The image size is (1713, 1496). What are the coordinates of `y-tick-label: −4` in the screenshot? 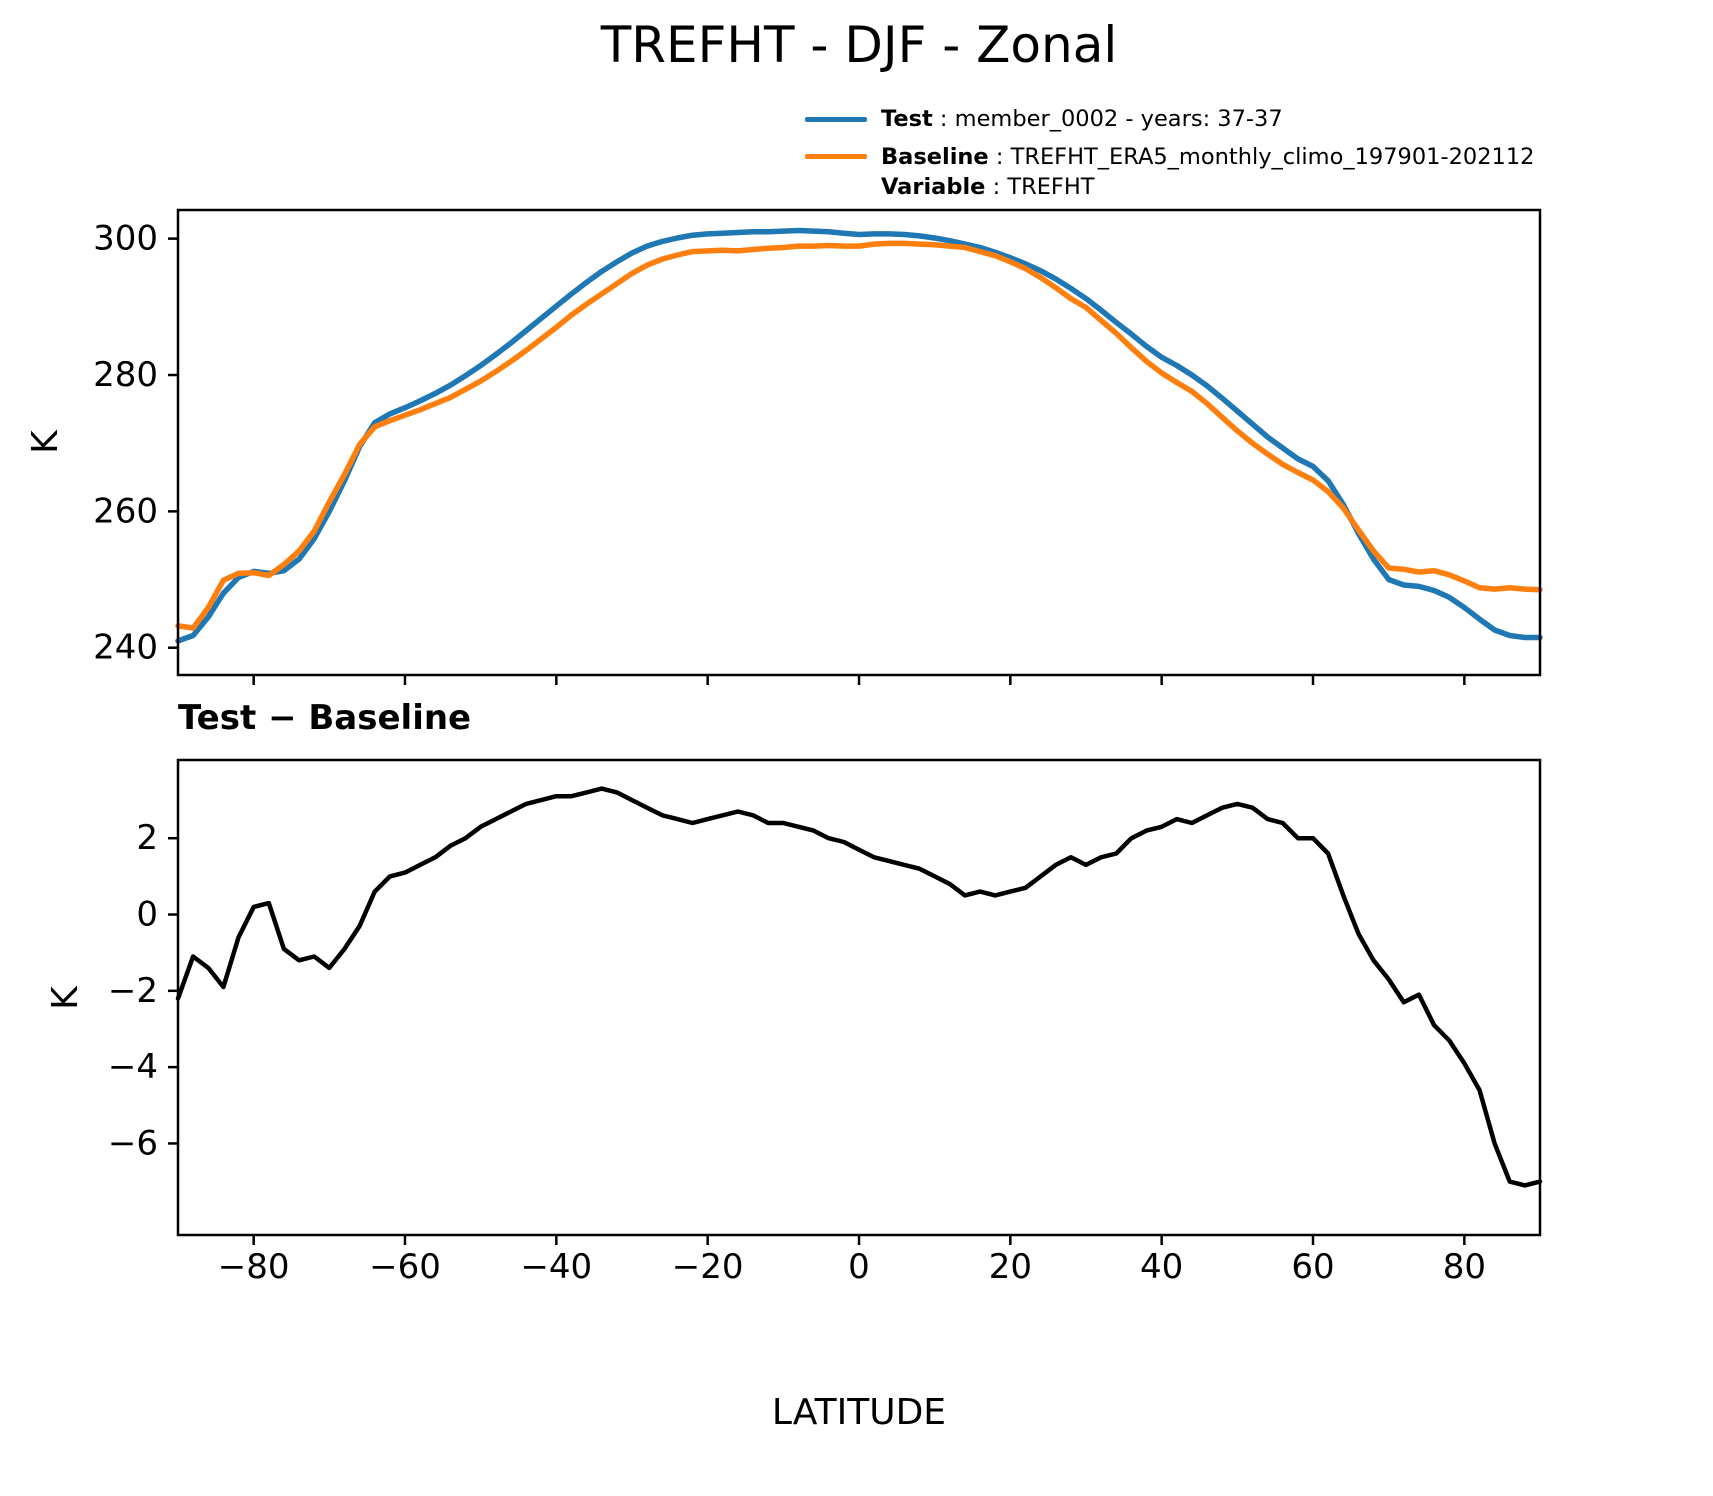 It's located at (133, 1067).